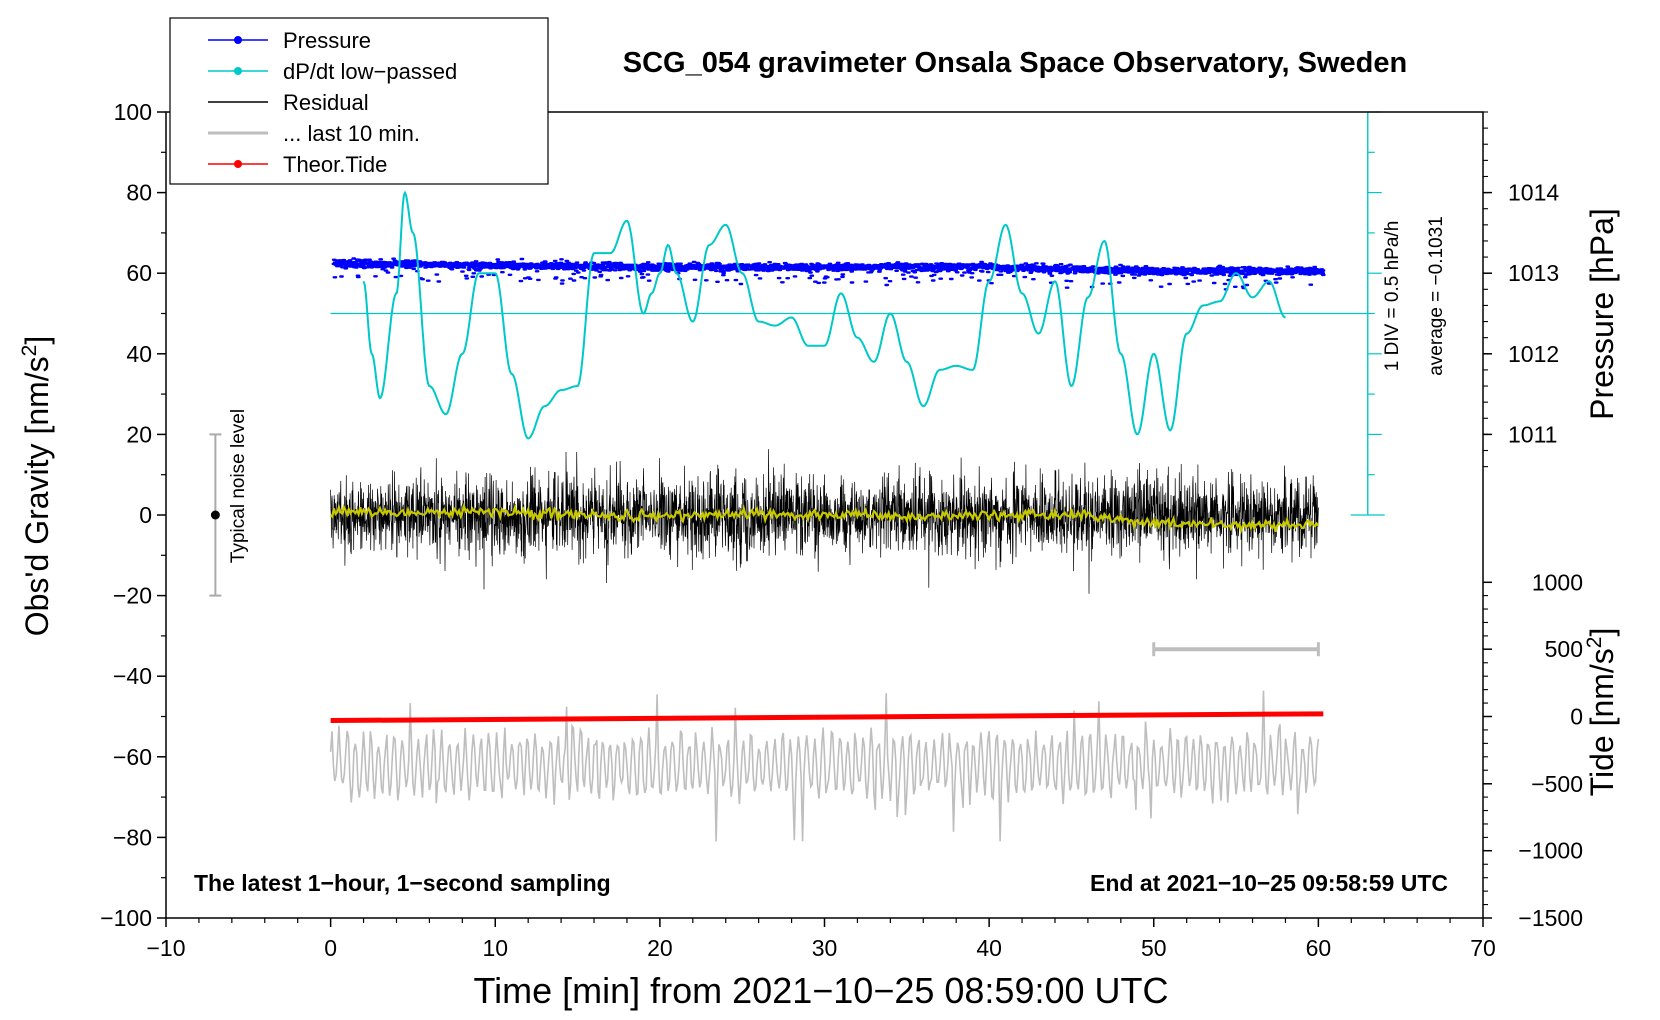 This screenshot has height=1020, width=1660. I want to click on y-tick-label: 80, so click(139, 193).